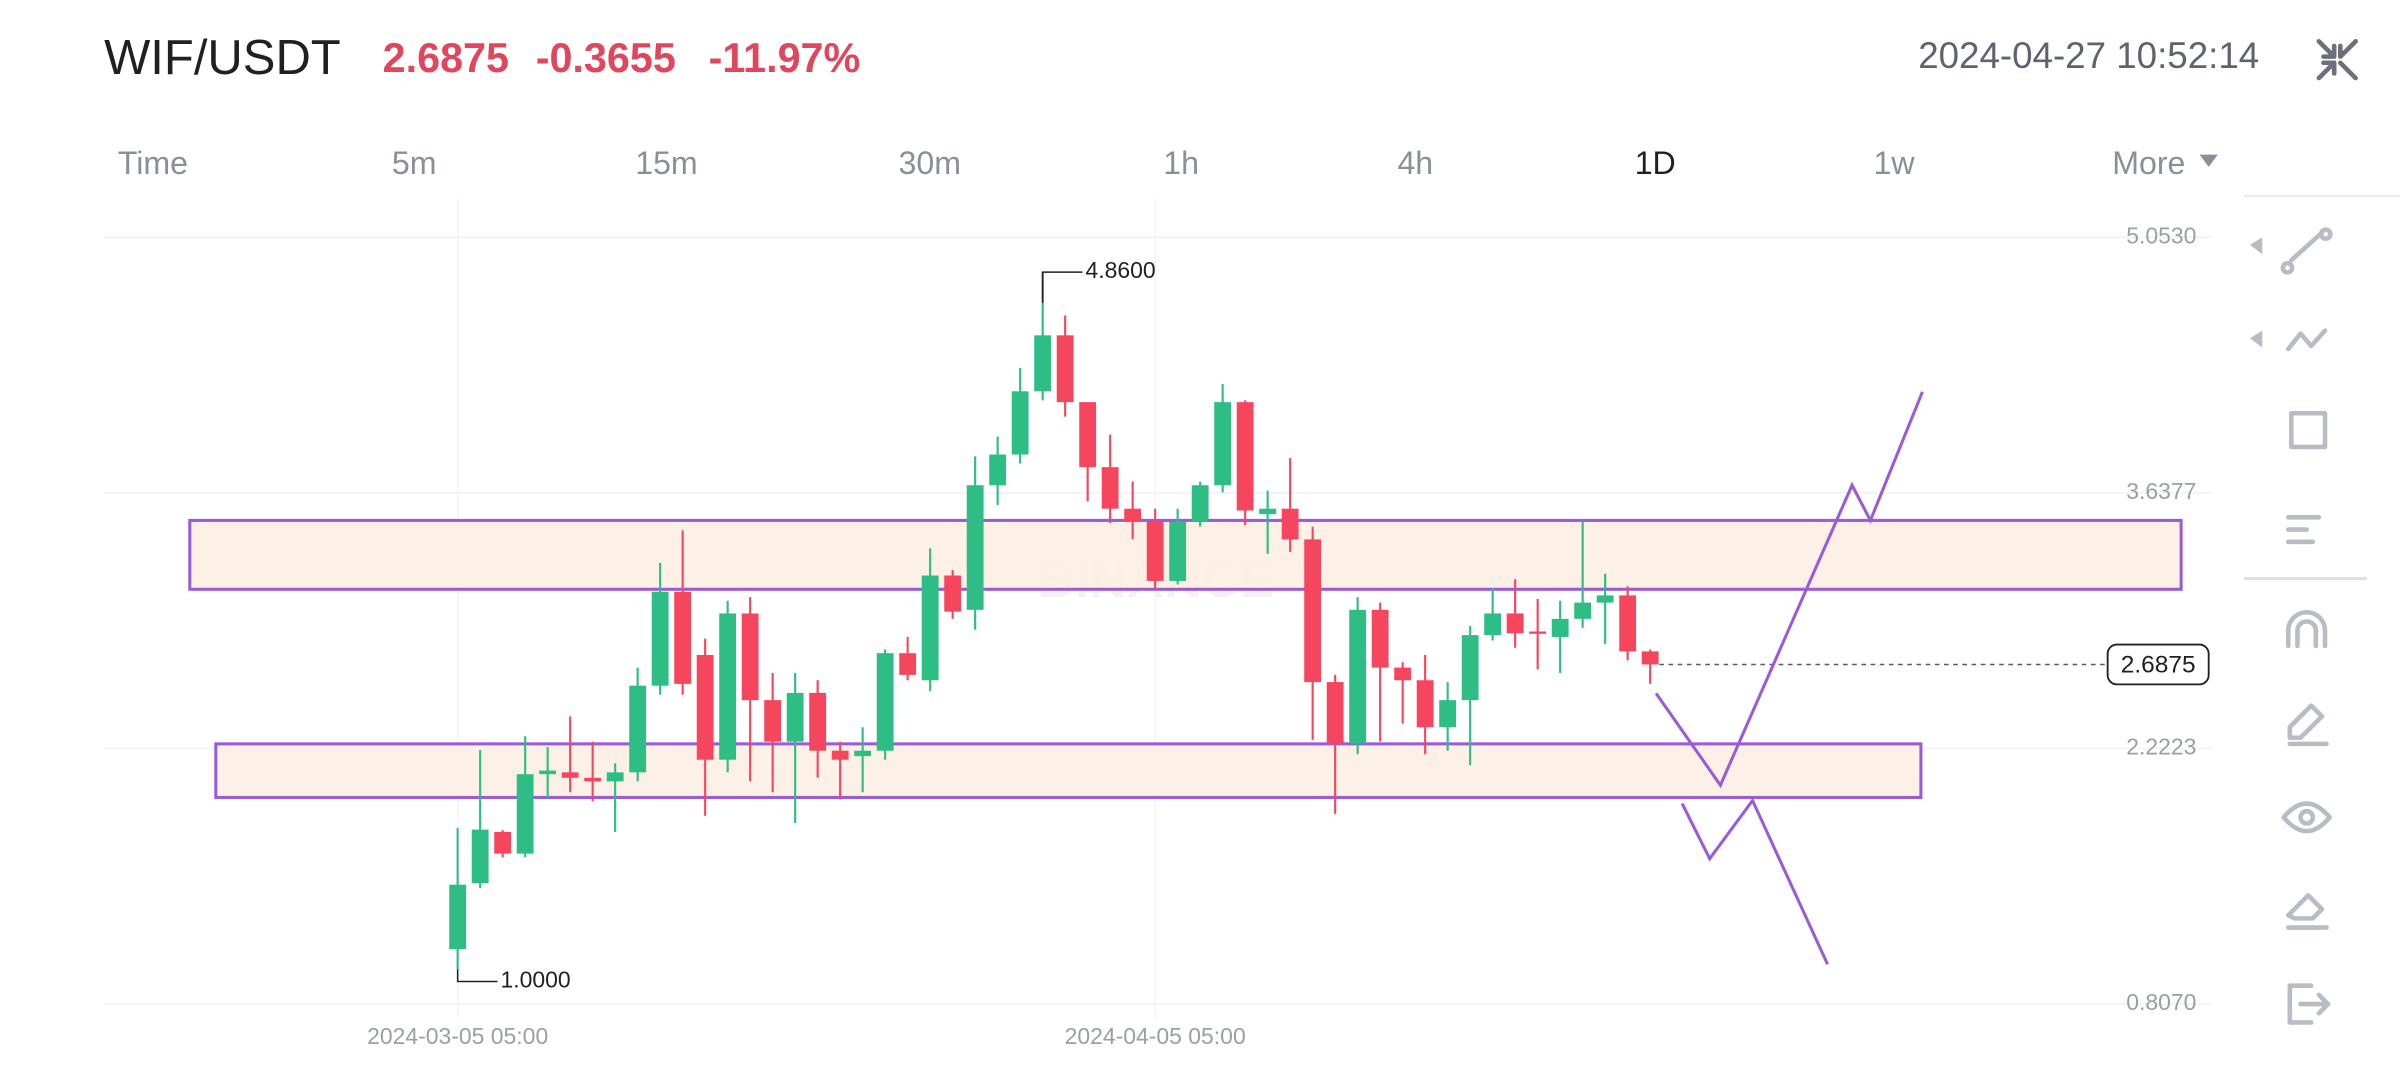 The height and width of the screenshot is (1080, 2400). What do you see at coordinates (1894, 163) in the screenshot?
I see `timeframe-tab: 1w` at bounding box center [1894, 163].